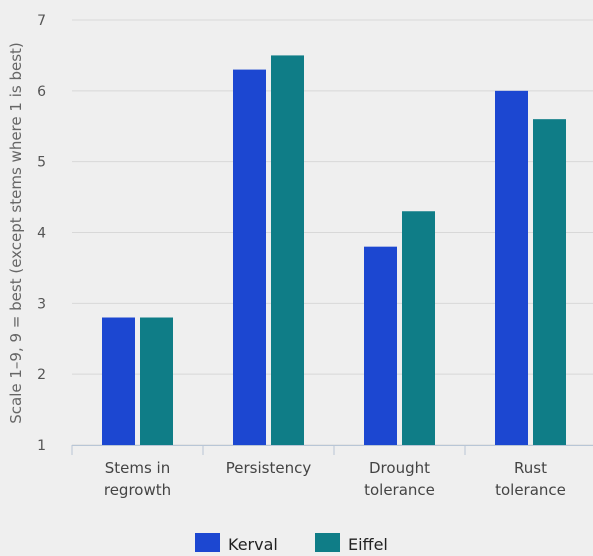 This screenshot has height=556, width=593. What do you see at coordinates (332, 450) in the screenshot?
I see `x-axis` at bounding box center [332, 450].